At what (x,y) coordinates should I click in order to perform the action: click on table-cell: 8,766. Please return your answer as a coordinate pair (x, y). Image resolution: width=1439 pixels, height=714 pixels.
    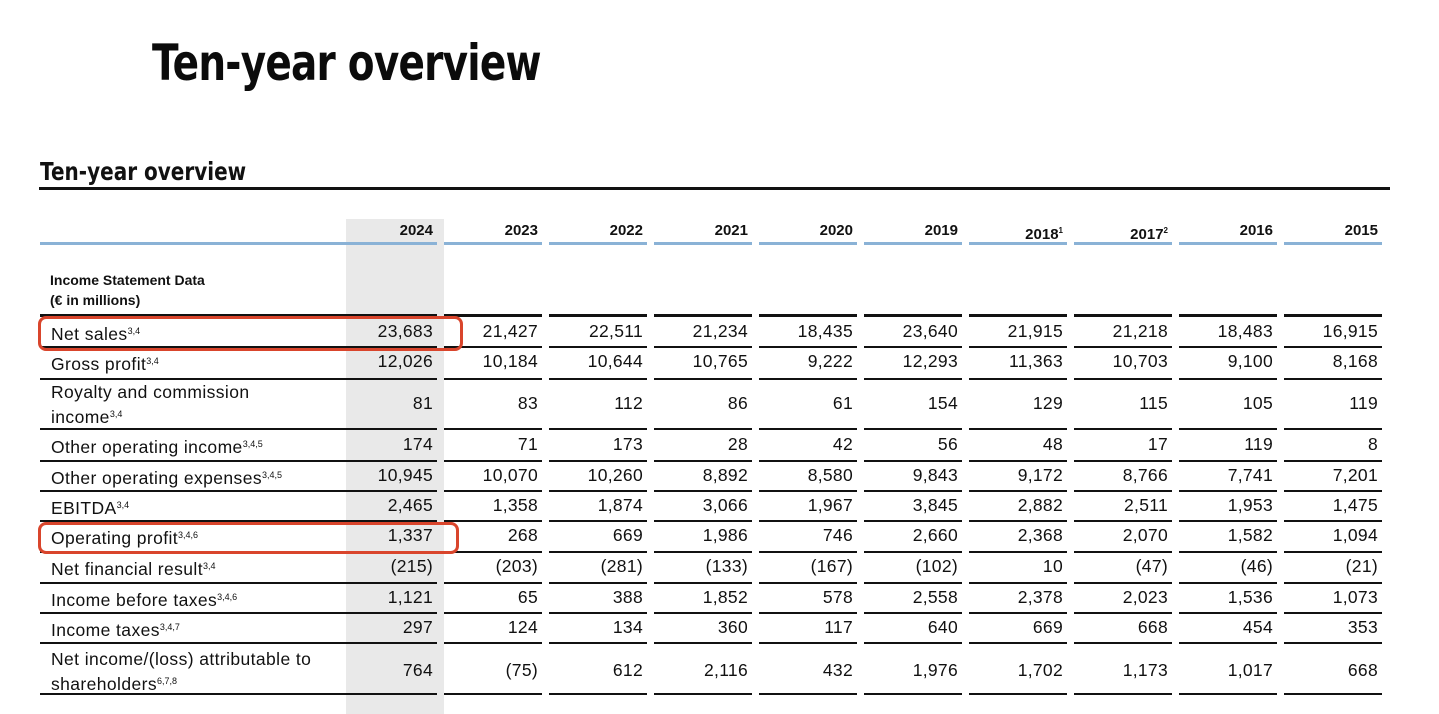
    Looking at the image, I should click on (1145, 475).